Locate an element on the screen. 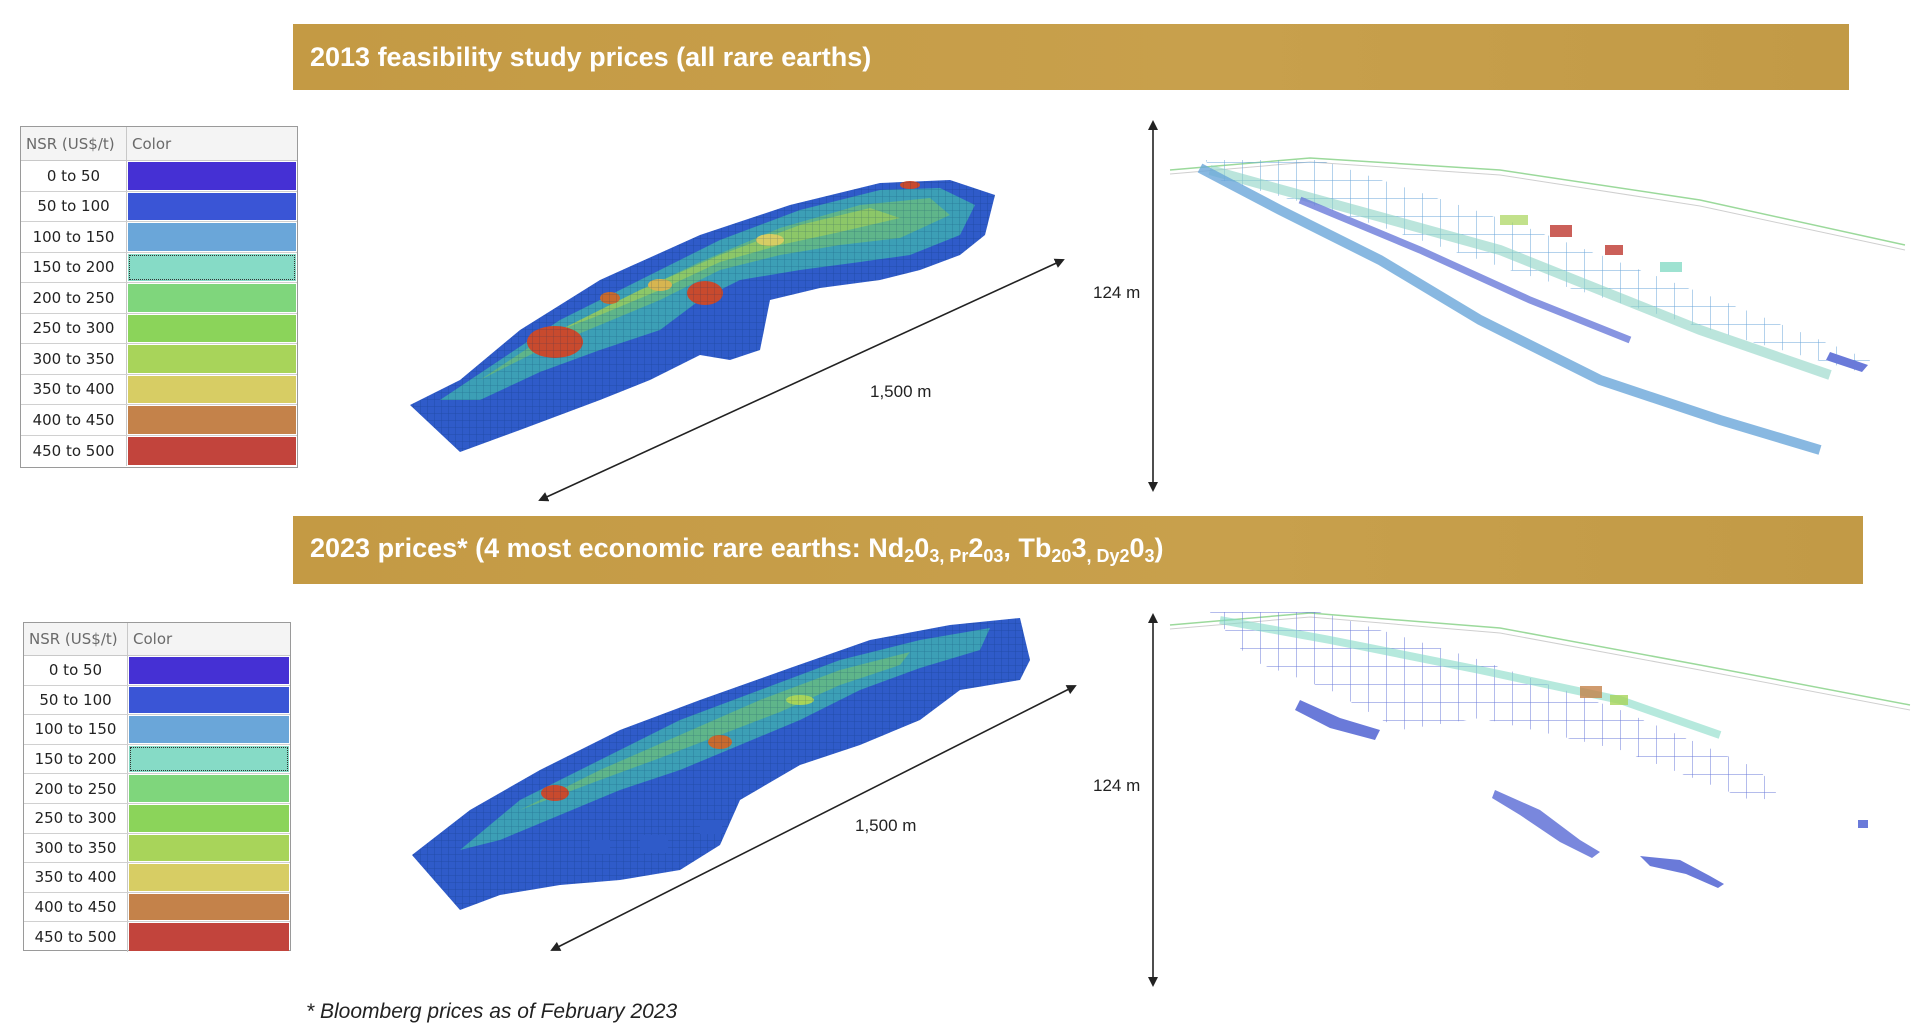 This screenshot has height=1032, width=1912. length-arrow-bottom is located at coordinates (813, 818).